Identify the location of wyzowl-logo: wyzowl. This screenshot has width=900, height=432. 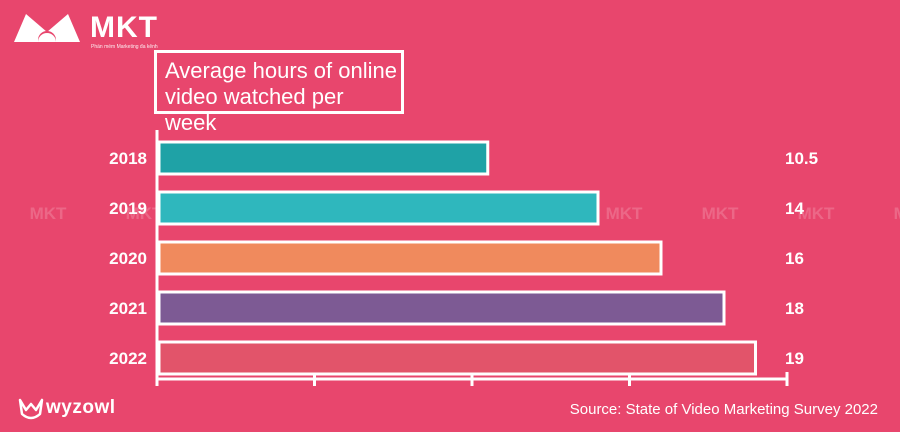
(66, 409).